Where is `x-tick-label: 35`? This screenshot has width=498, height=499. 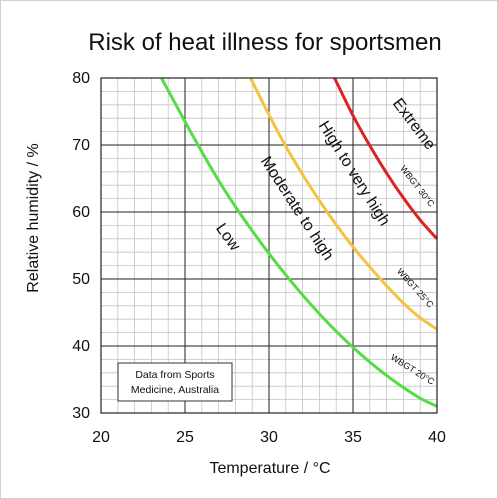
x-tick-label: 35 is located at coordinates (353, 437).